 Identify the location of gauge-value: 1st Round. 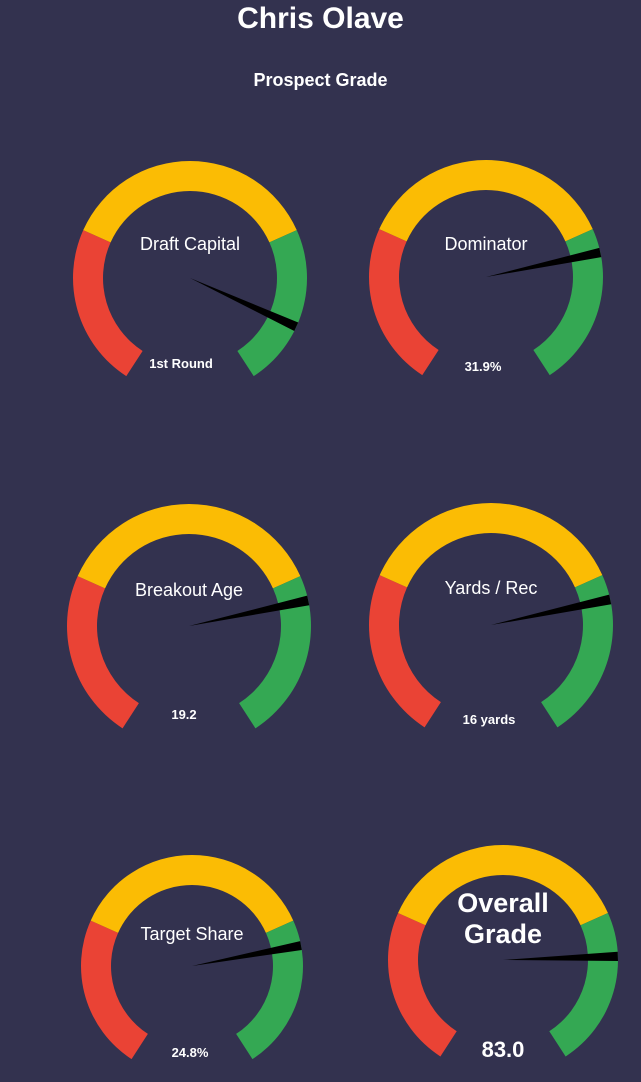
(181, 363).